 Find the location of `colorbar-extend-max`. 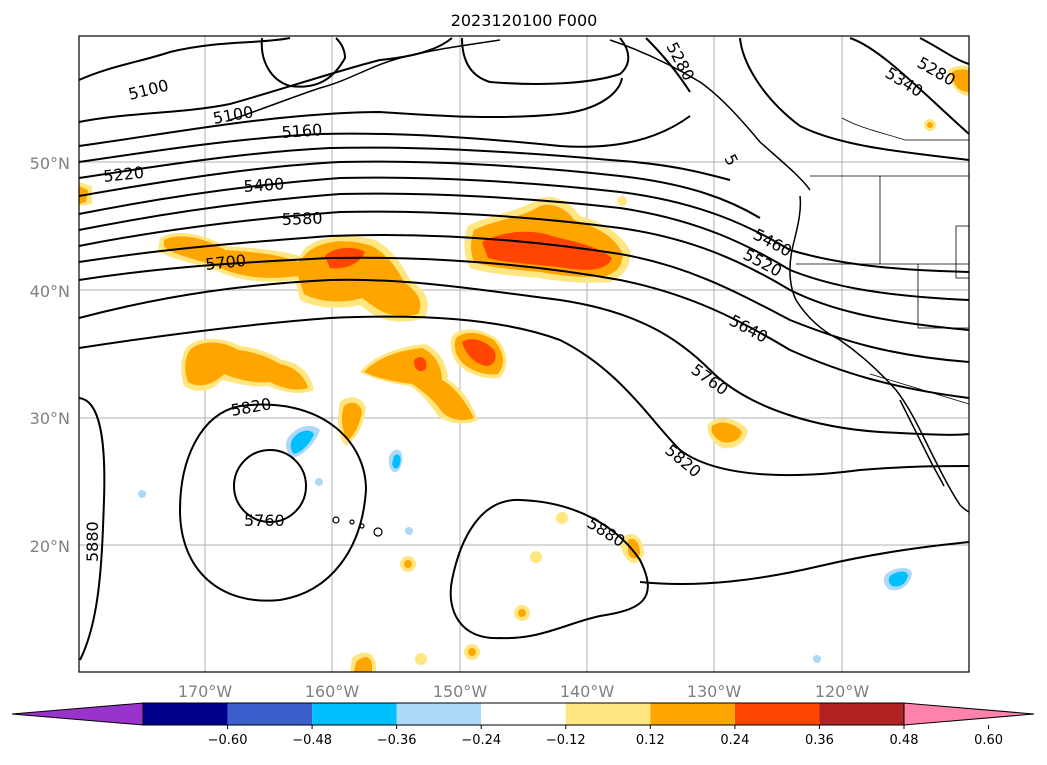

colorbar-extend-max is located at coordinates (969, 714).